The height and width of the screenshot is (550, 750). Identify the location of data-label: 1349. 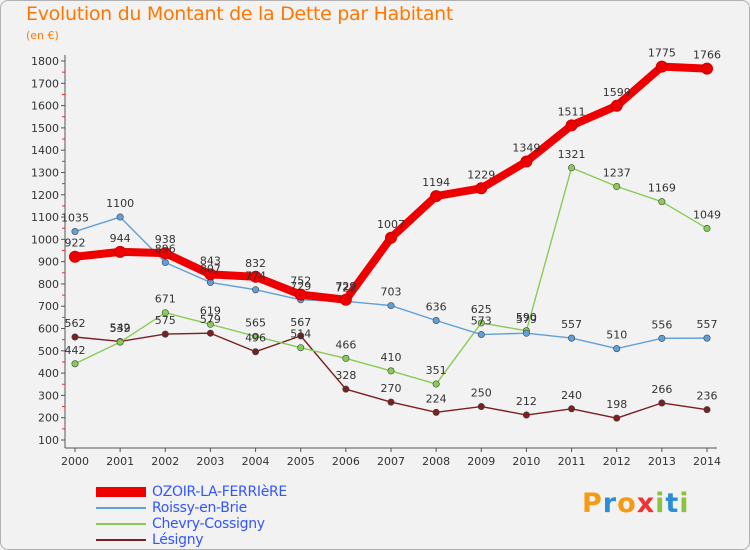
(526, 148).